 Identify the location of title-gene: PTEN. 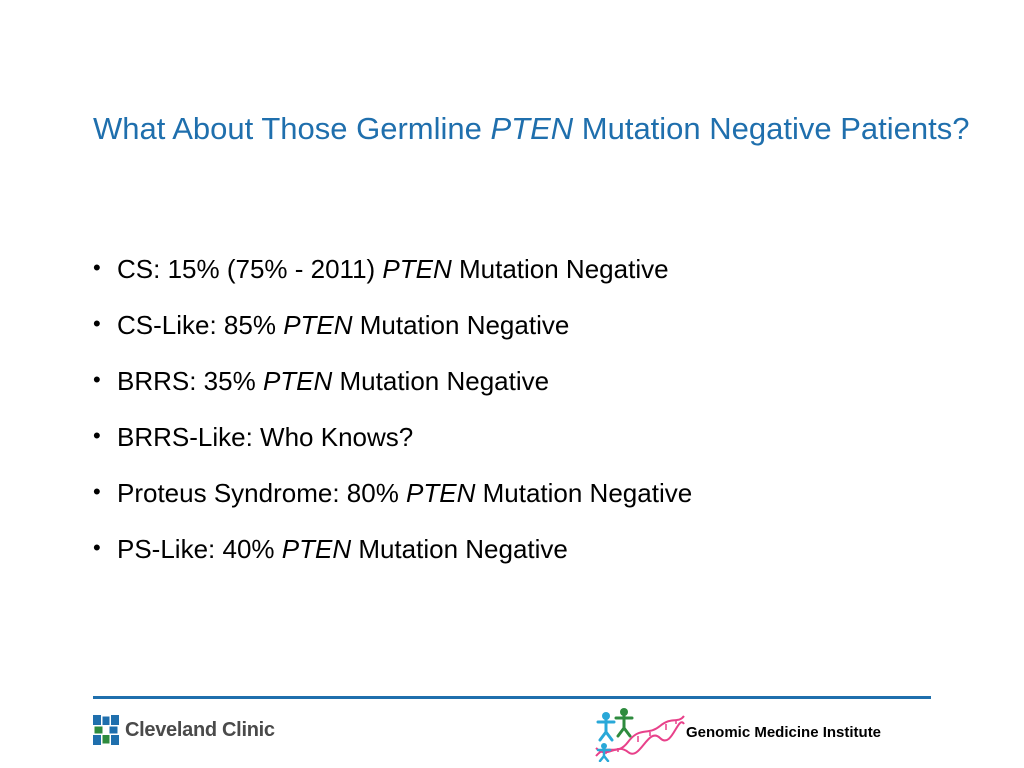
(532, 128).